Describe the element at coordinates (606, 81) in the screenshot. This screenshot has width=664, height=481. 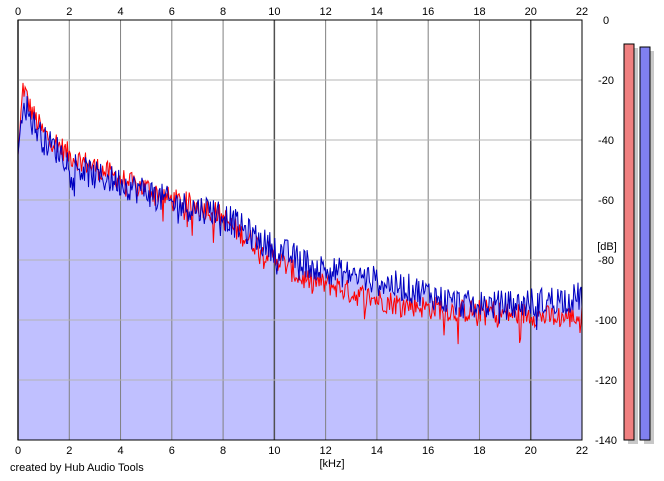
I see `y-tick-label: -20` at that location.